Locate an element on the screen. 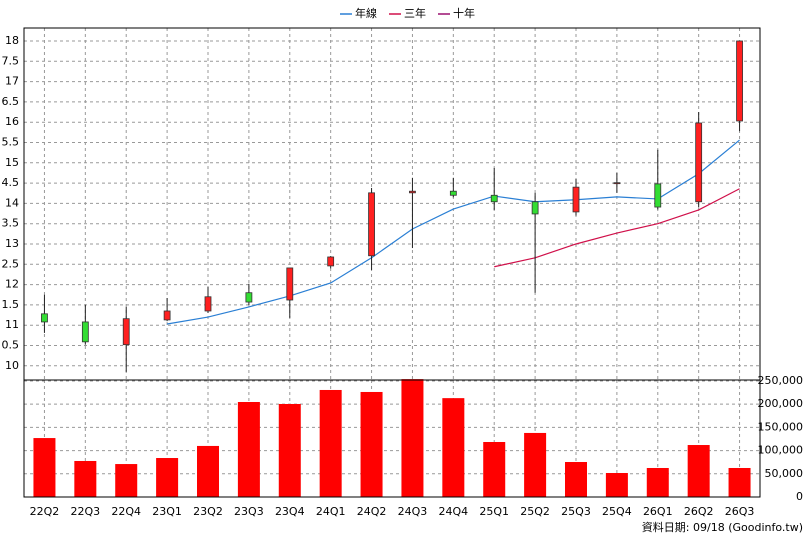 The width and height of the screenshot is (808, 540). x-tick-label: 25Q1 is located at coordinates (494, 511).